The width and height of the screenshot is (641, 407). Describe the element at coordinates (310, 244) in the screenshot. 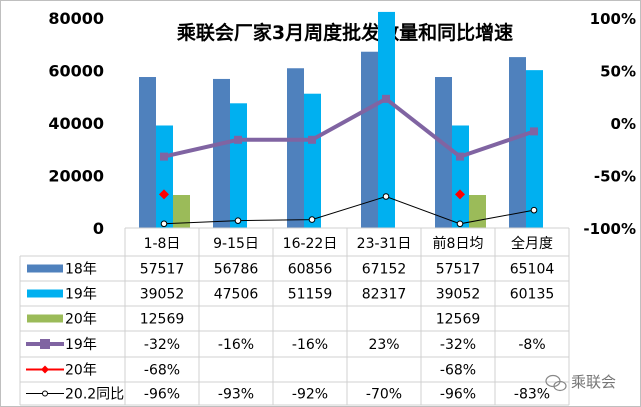

I see `category-label: 16-22日` at that location.